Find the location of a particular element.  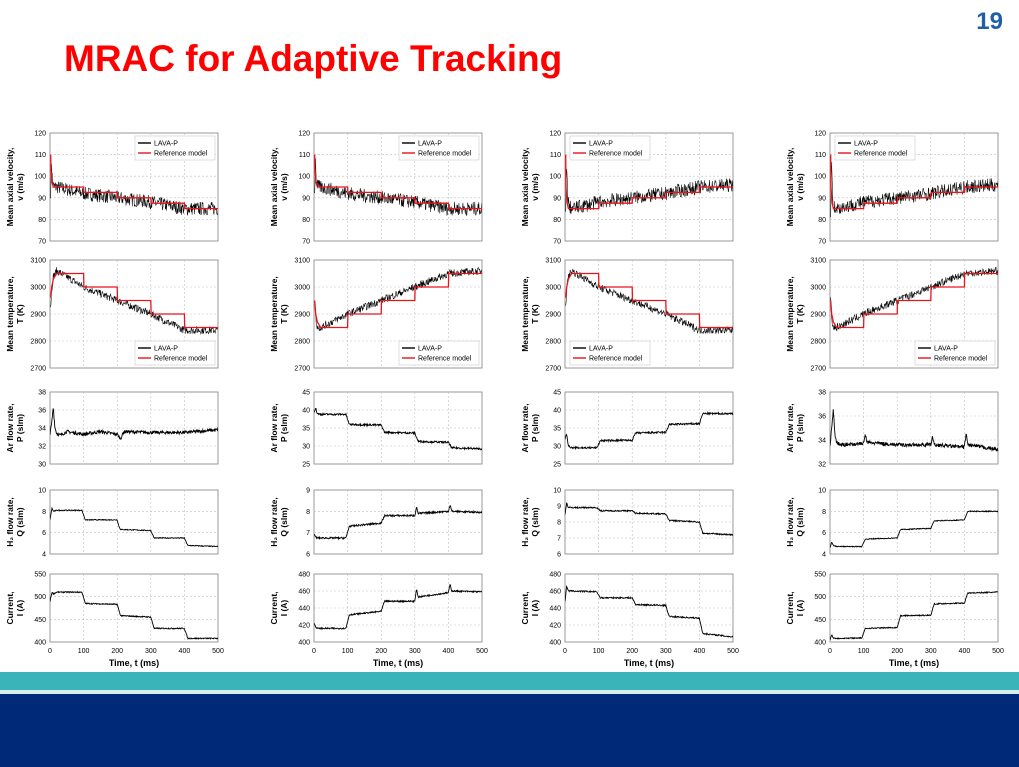

y-tick-label: 25 is located at coordinates (557, 465).